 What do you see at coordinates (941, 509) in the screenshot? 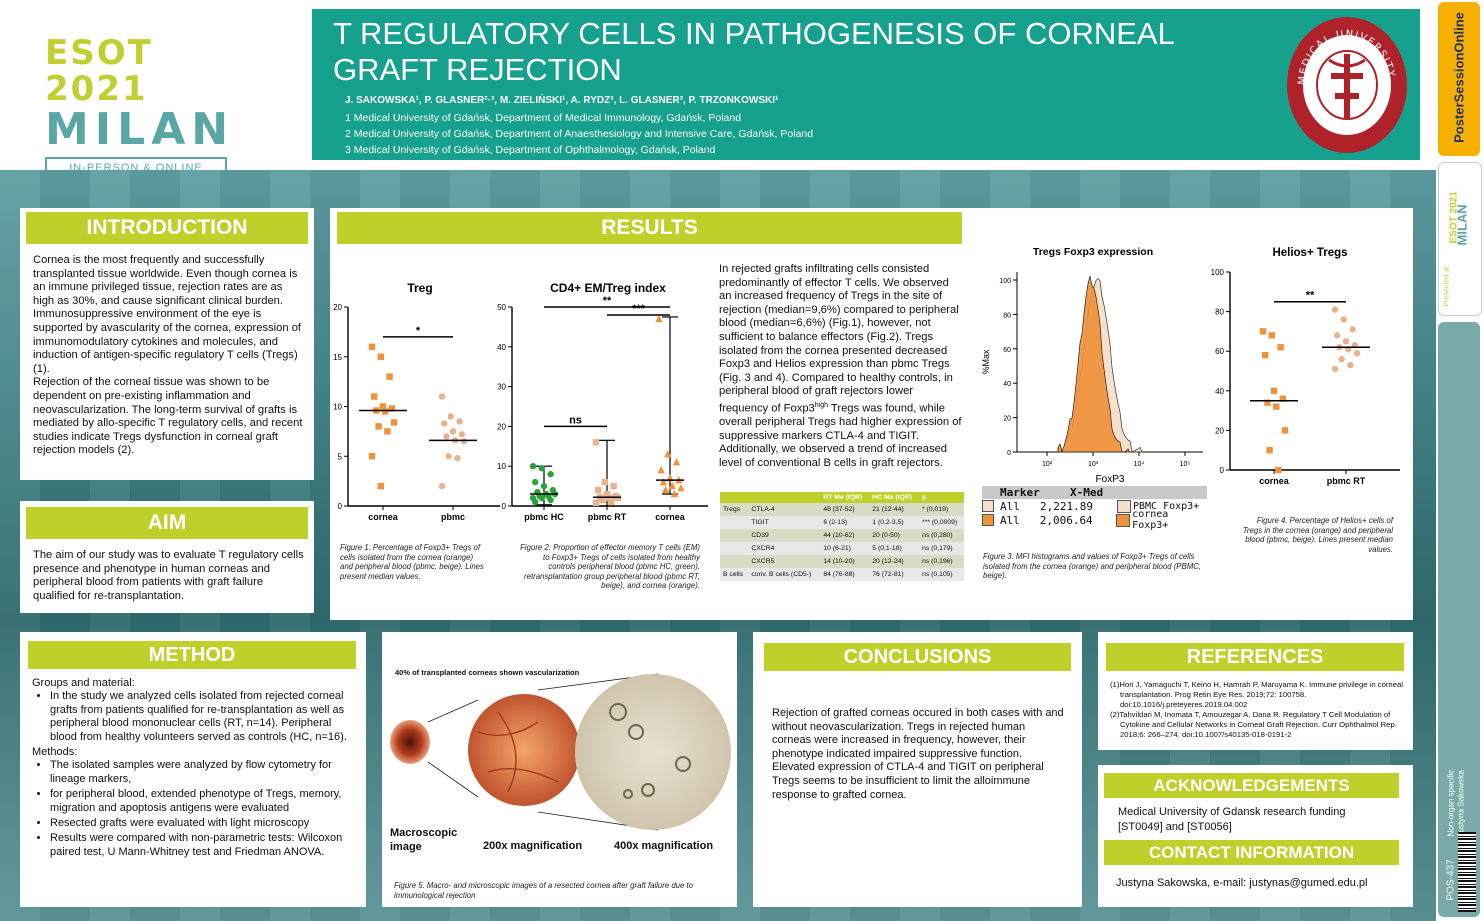
I see `table-cell: * (0,019)` at bounding box center [941, 509].